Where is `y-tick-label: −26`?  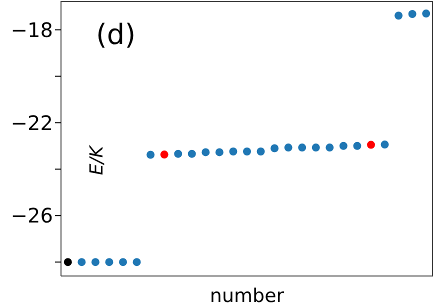 y-tick-label: −26 is located at coordinates (31, 216).